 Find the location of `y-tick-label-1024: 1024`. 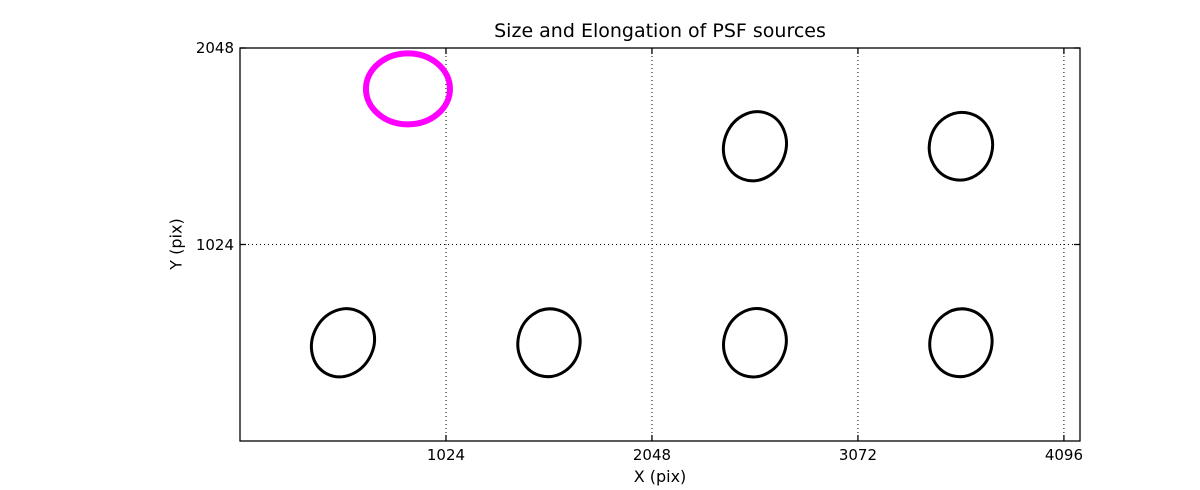

y-tick-label-1024: 1024 is located at coordinates (214, 244).